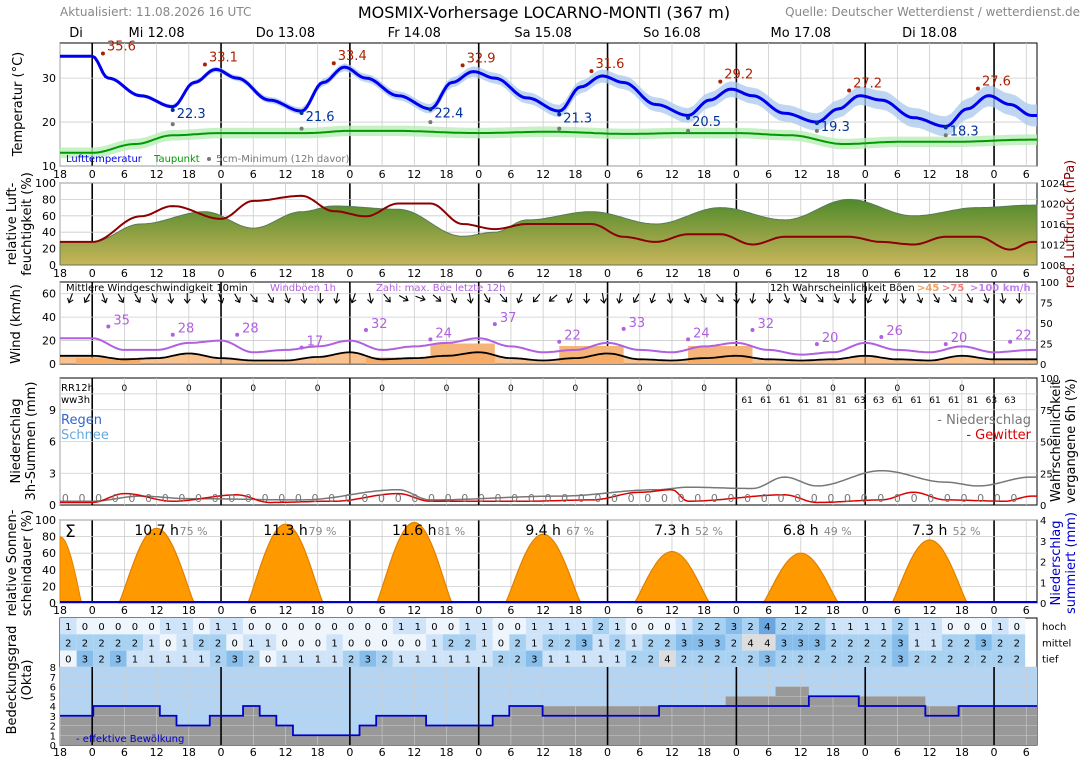  Describe the element at coordinates (379, 324) in the screenshot. I see `gust-max-label: 32` at that location.